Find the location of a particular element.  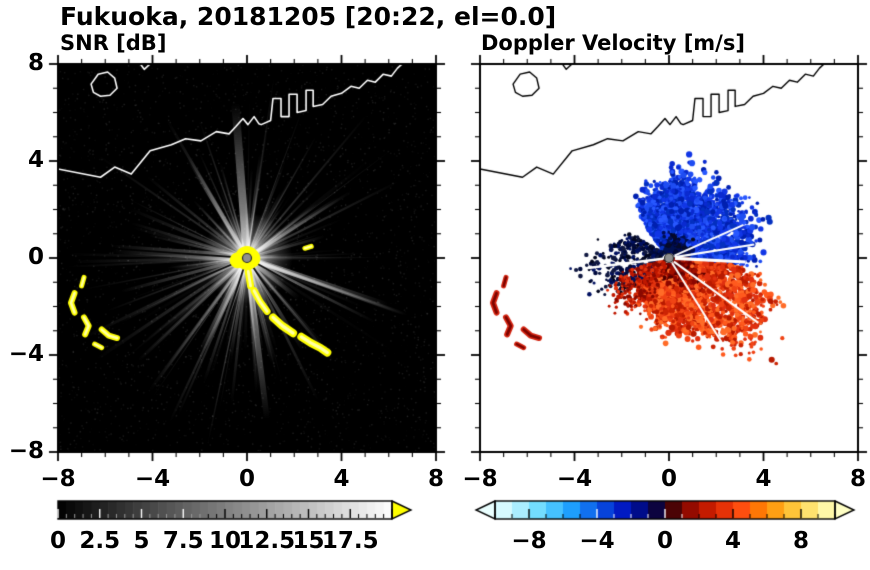

y-tick-label: 0 is located at coordinates (35, 257).